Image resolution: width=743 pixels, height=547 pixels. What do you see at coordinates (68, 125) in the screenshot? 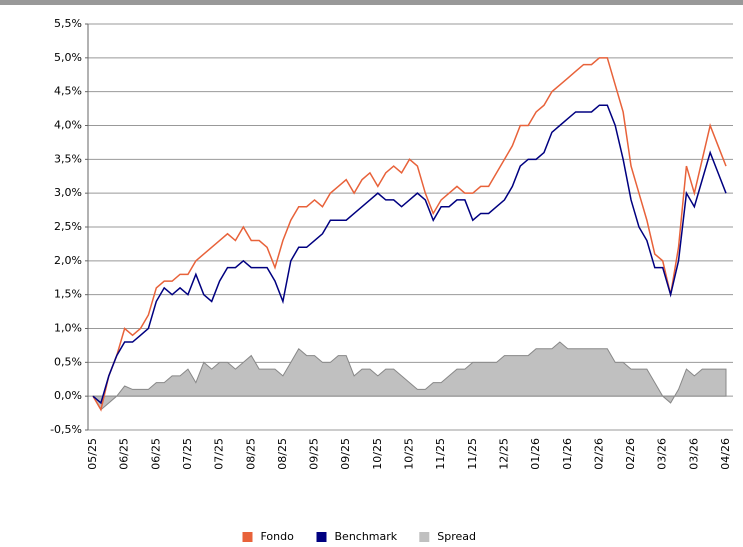
I see `y-tick-label: 4,0%` at bounding box center [68, 125].